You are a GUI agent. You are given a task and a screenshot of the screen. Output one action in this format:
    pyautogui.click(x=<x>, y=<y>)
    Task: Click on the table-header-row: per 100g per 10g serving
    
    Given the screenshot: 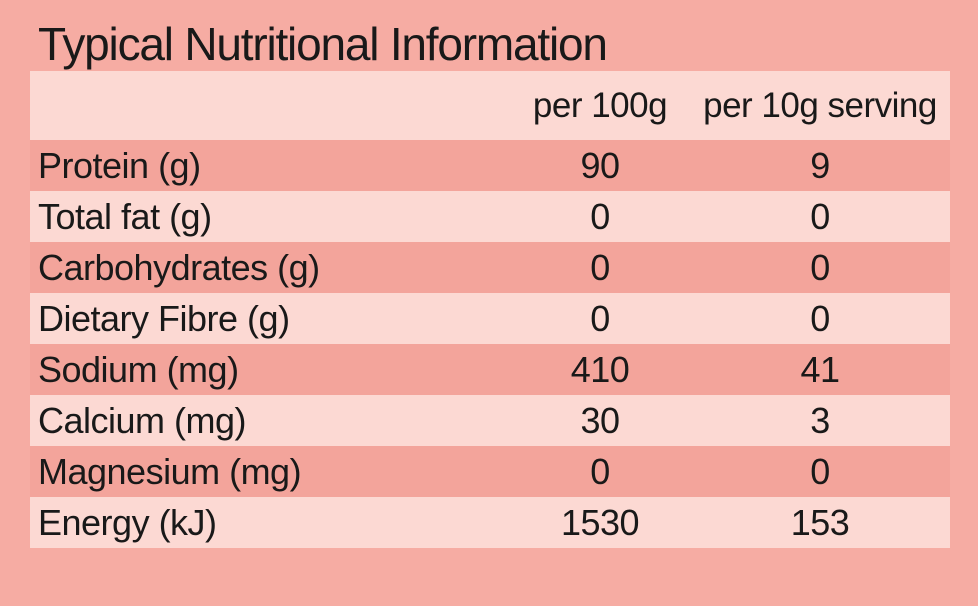 What is the action you would take?
    pyautogui.click(x=490, y=105)
    